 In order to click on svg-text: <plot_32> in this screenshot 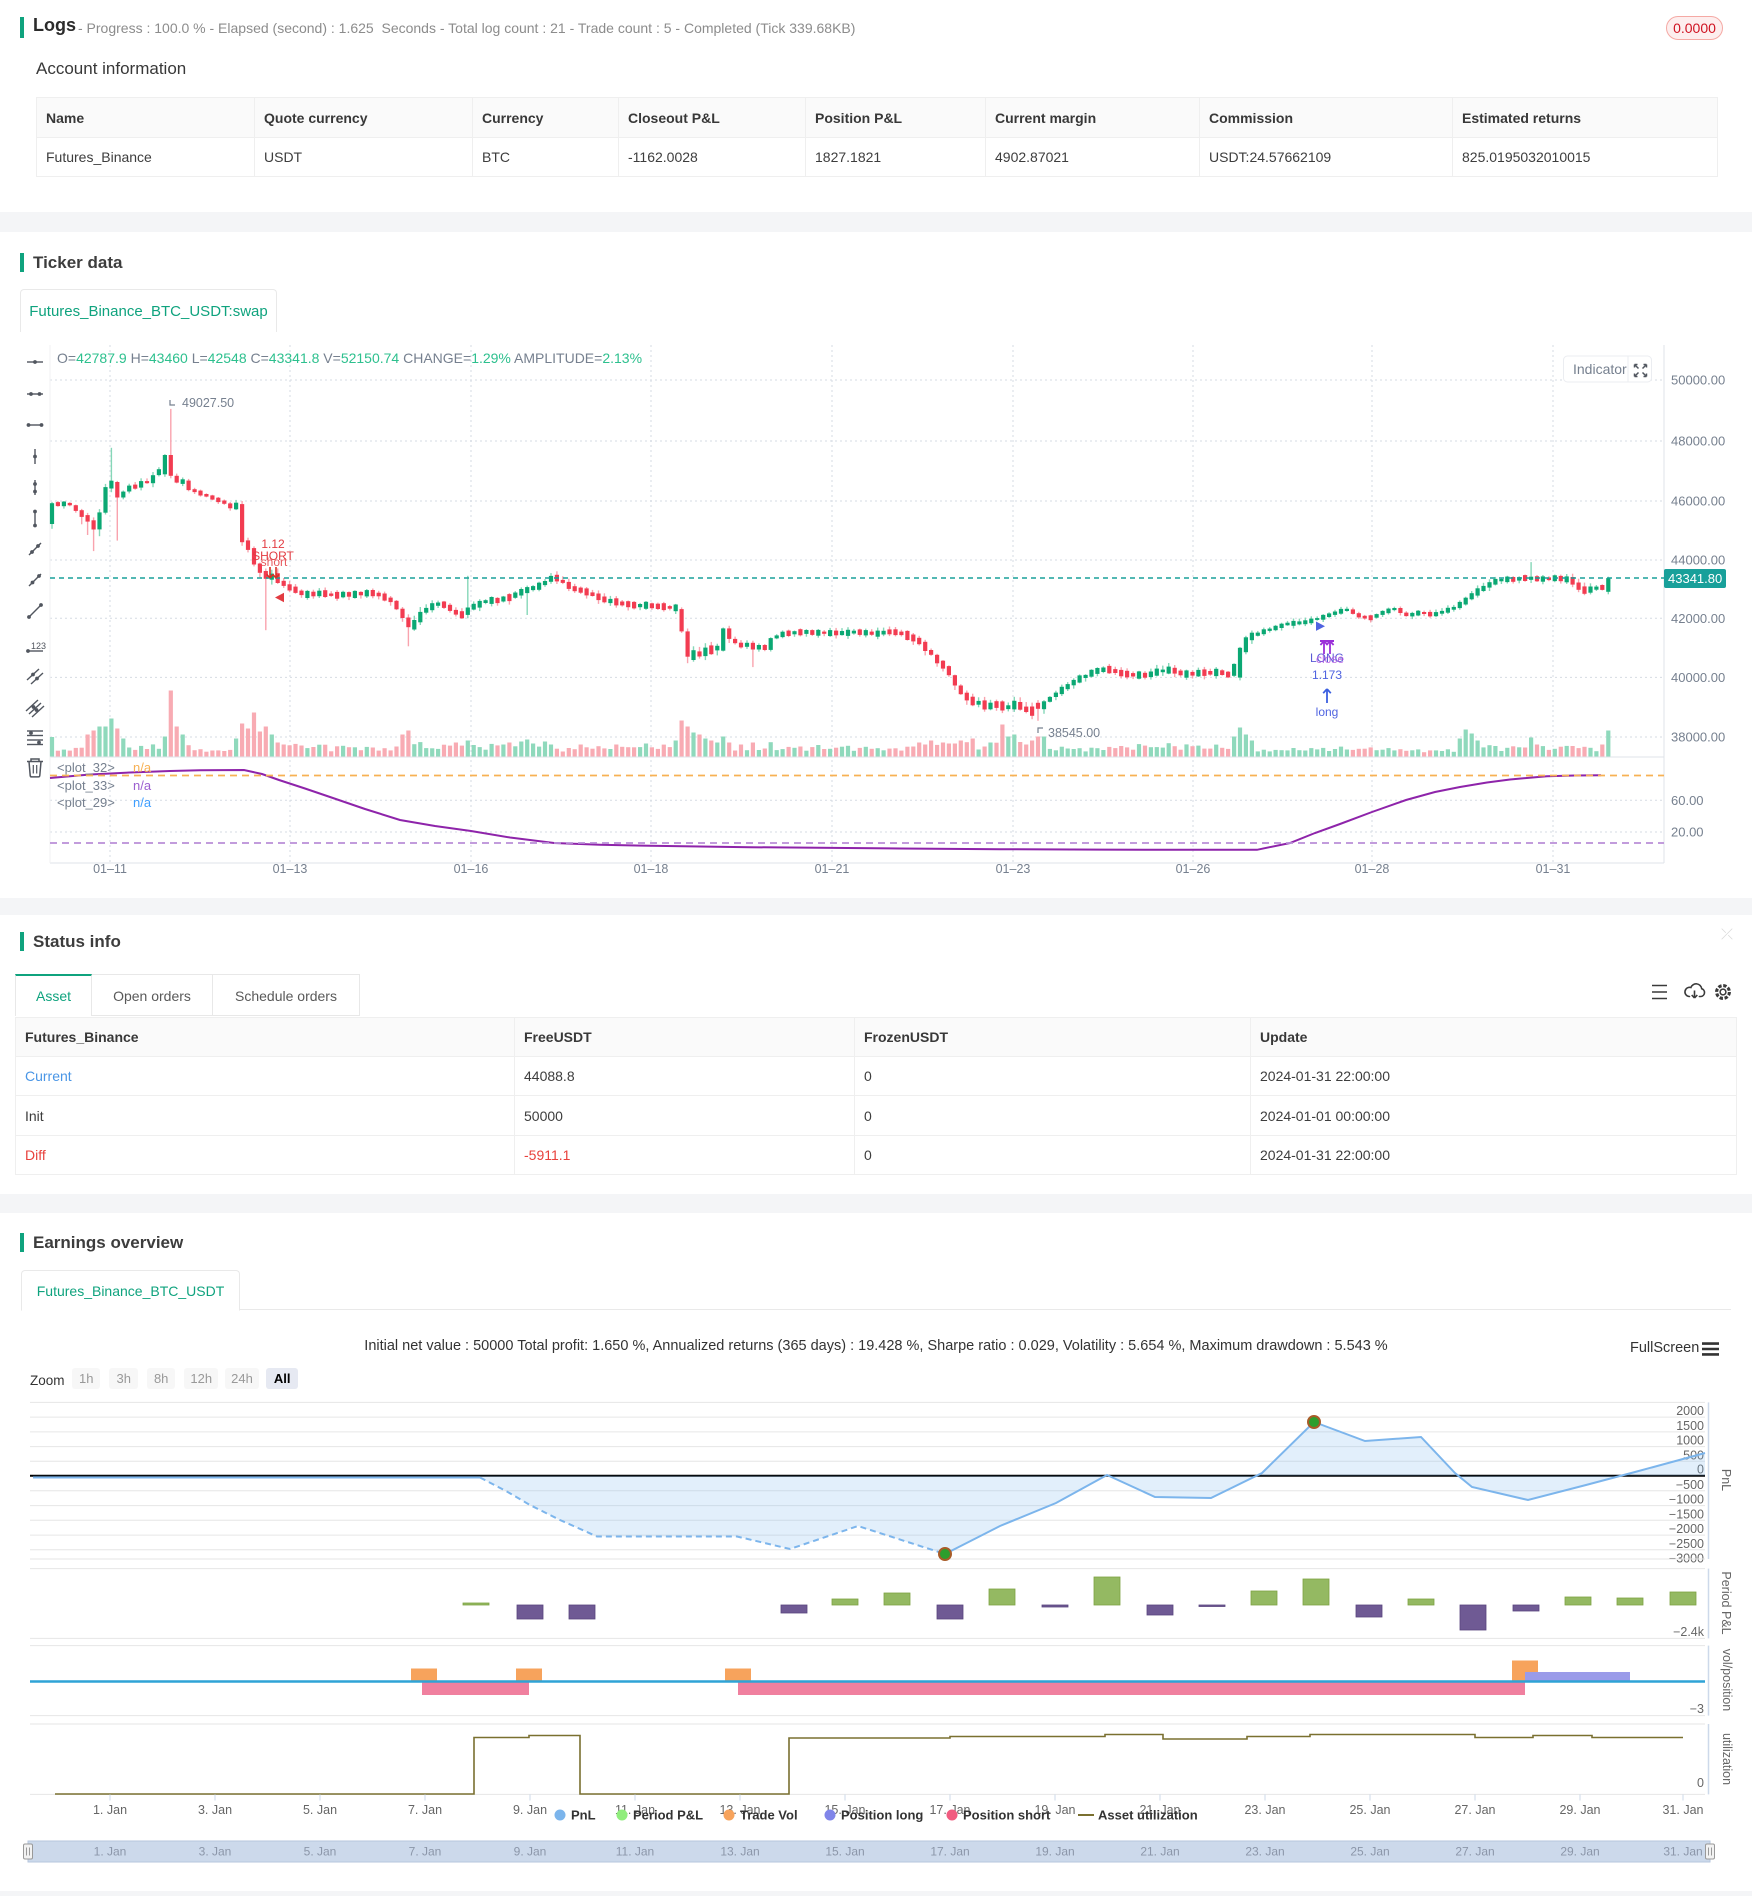, I will do `click(86, 767)`.